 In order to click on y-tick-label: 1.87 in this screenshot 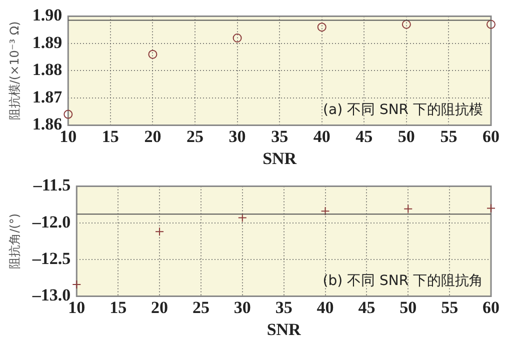, I will do `click(47, 96)`.